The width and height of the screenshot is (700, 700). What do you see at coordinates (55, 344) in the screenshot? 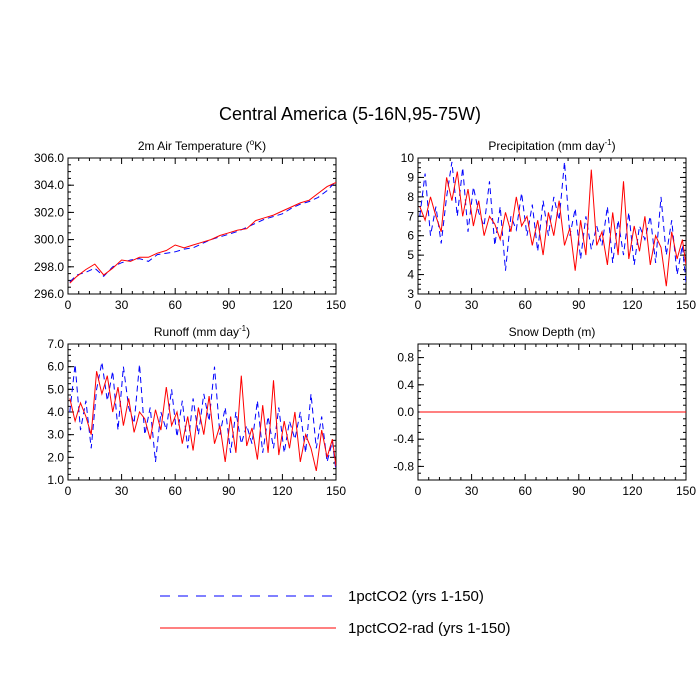
I see `y-tick-label: 7.0` at bounding box center [55, 344].